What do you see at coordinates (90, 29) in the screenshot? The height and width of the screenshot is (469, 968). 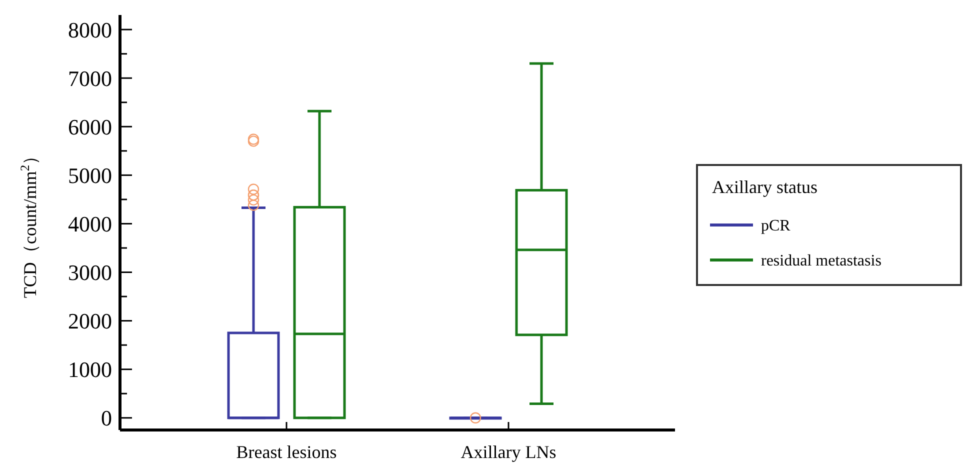 I see `y-tick-label: 8000` at bounding box center [90, 29].